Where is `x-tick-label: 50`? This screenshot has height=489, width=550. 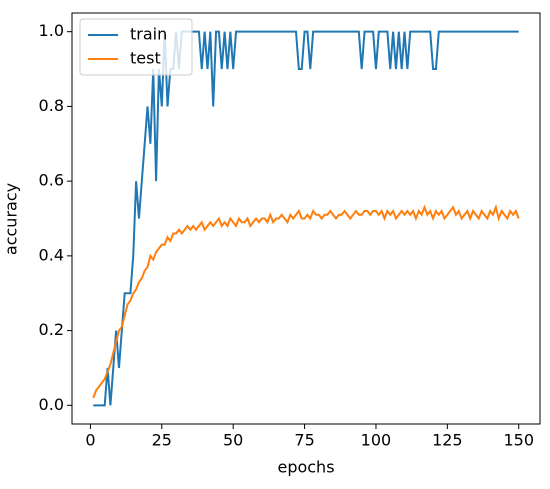 x-tick-label: 50 is located at coordinates (233, 440).